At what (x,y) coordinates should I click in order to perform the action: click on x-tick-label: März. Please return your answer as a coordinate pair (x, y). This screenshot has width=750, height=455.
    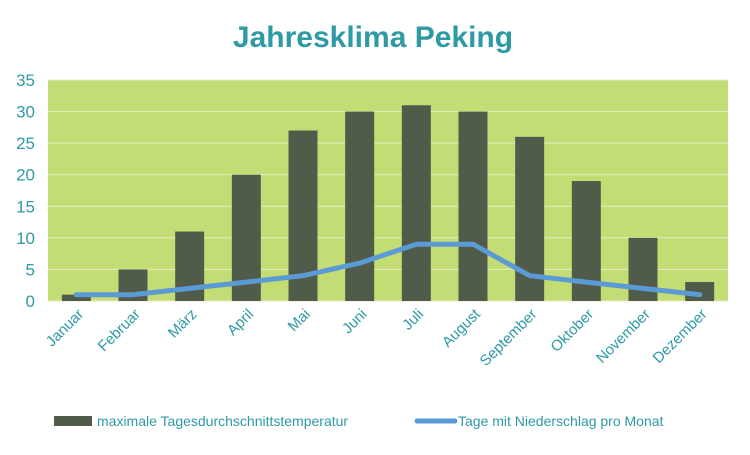
    Looking at the image, I should click on (183, 324).